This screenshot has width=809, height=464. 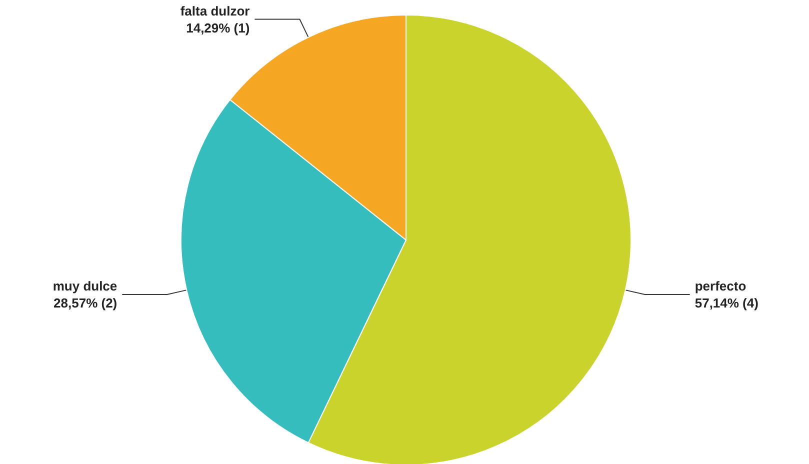 What do you see at coordinates (720, 286) in the screenshot?
I see `slice-label: perfecto` at bounding box center [720, 286].